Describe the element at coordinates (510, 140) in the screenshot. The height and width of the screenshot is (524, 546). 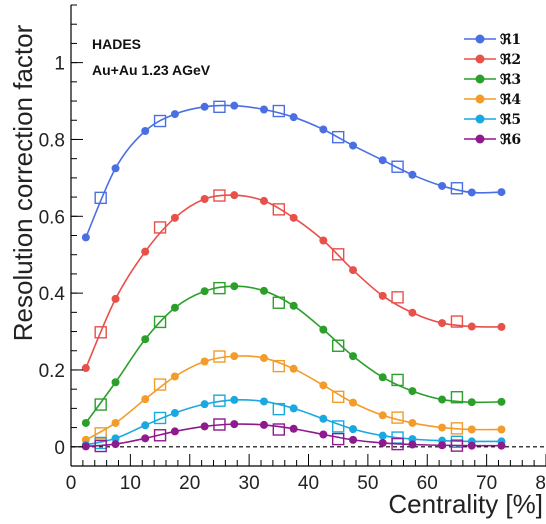
I see `legend-label-6: ℜ6` at that location.